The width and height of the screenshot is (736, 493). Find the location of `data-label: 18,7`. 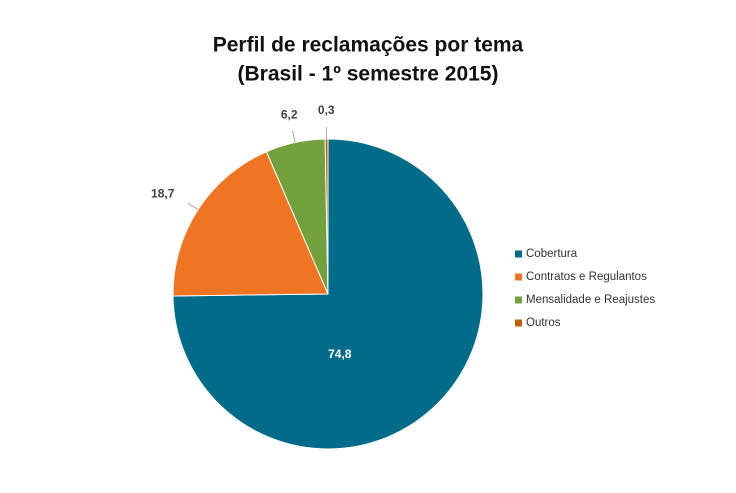

data-label: 18,7 is located at coordinates (163, 194).